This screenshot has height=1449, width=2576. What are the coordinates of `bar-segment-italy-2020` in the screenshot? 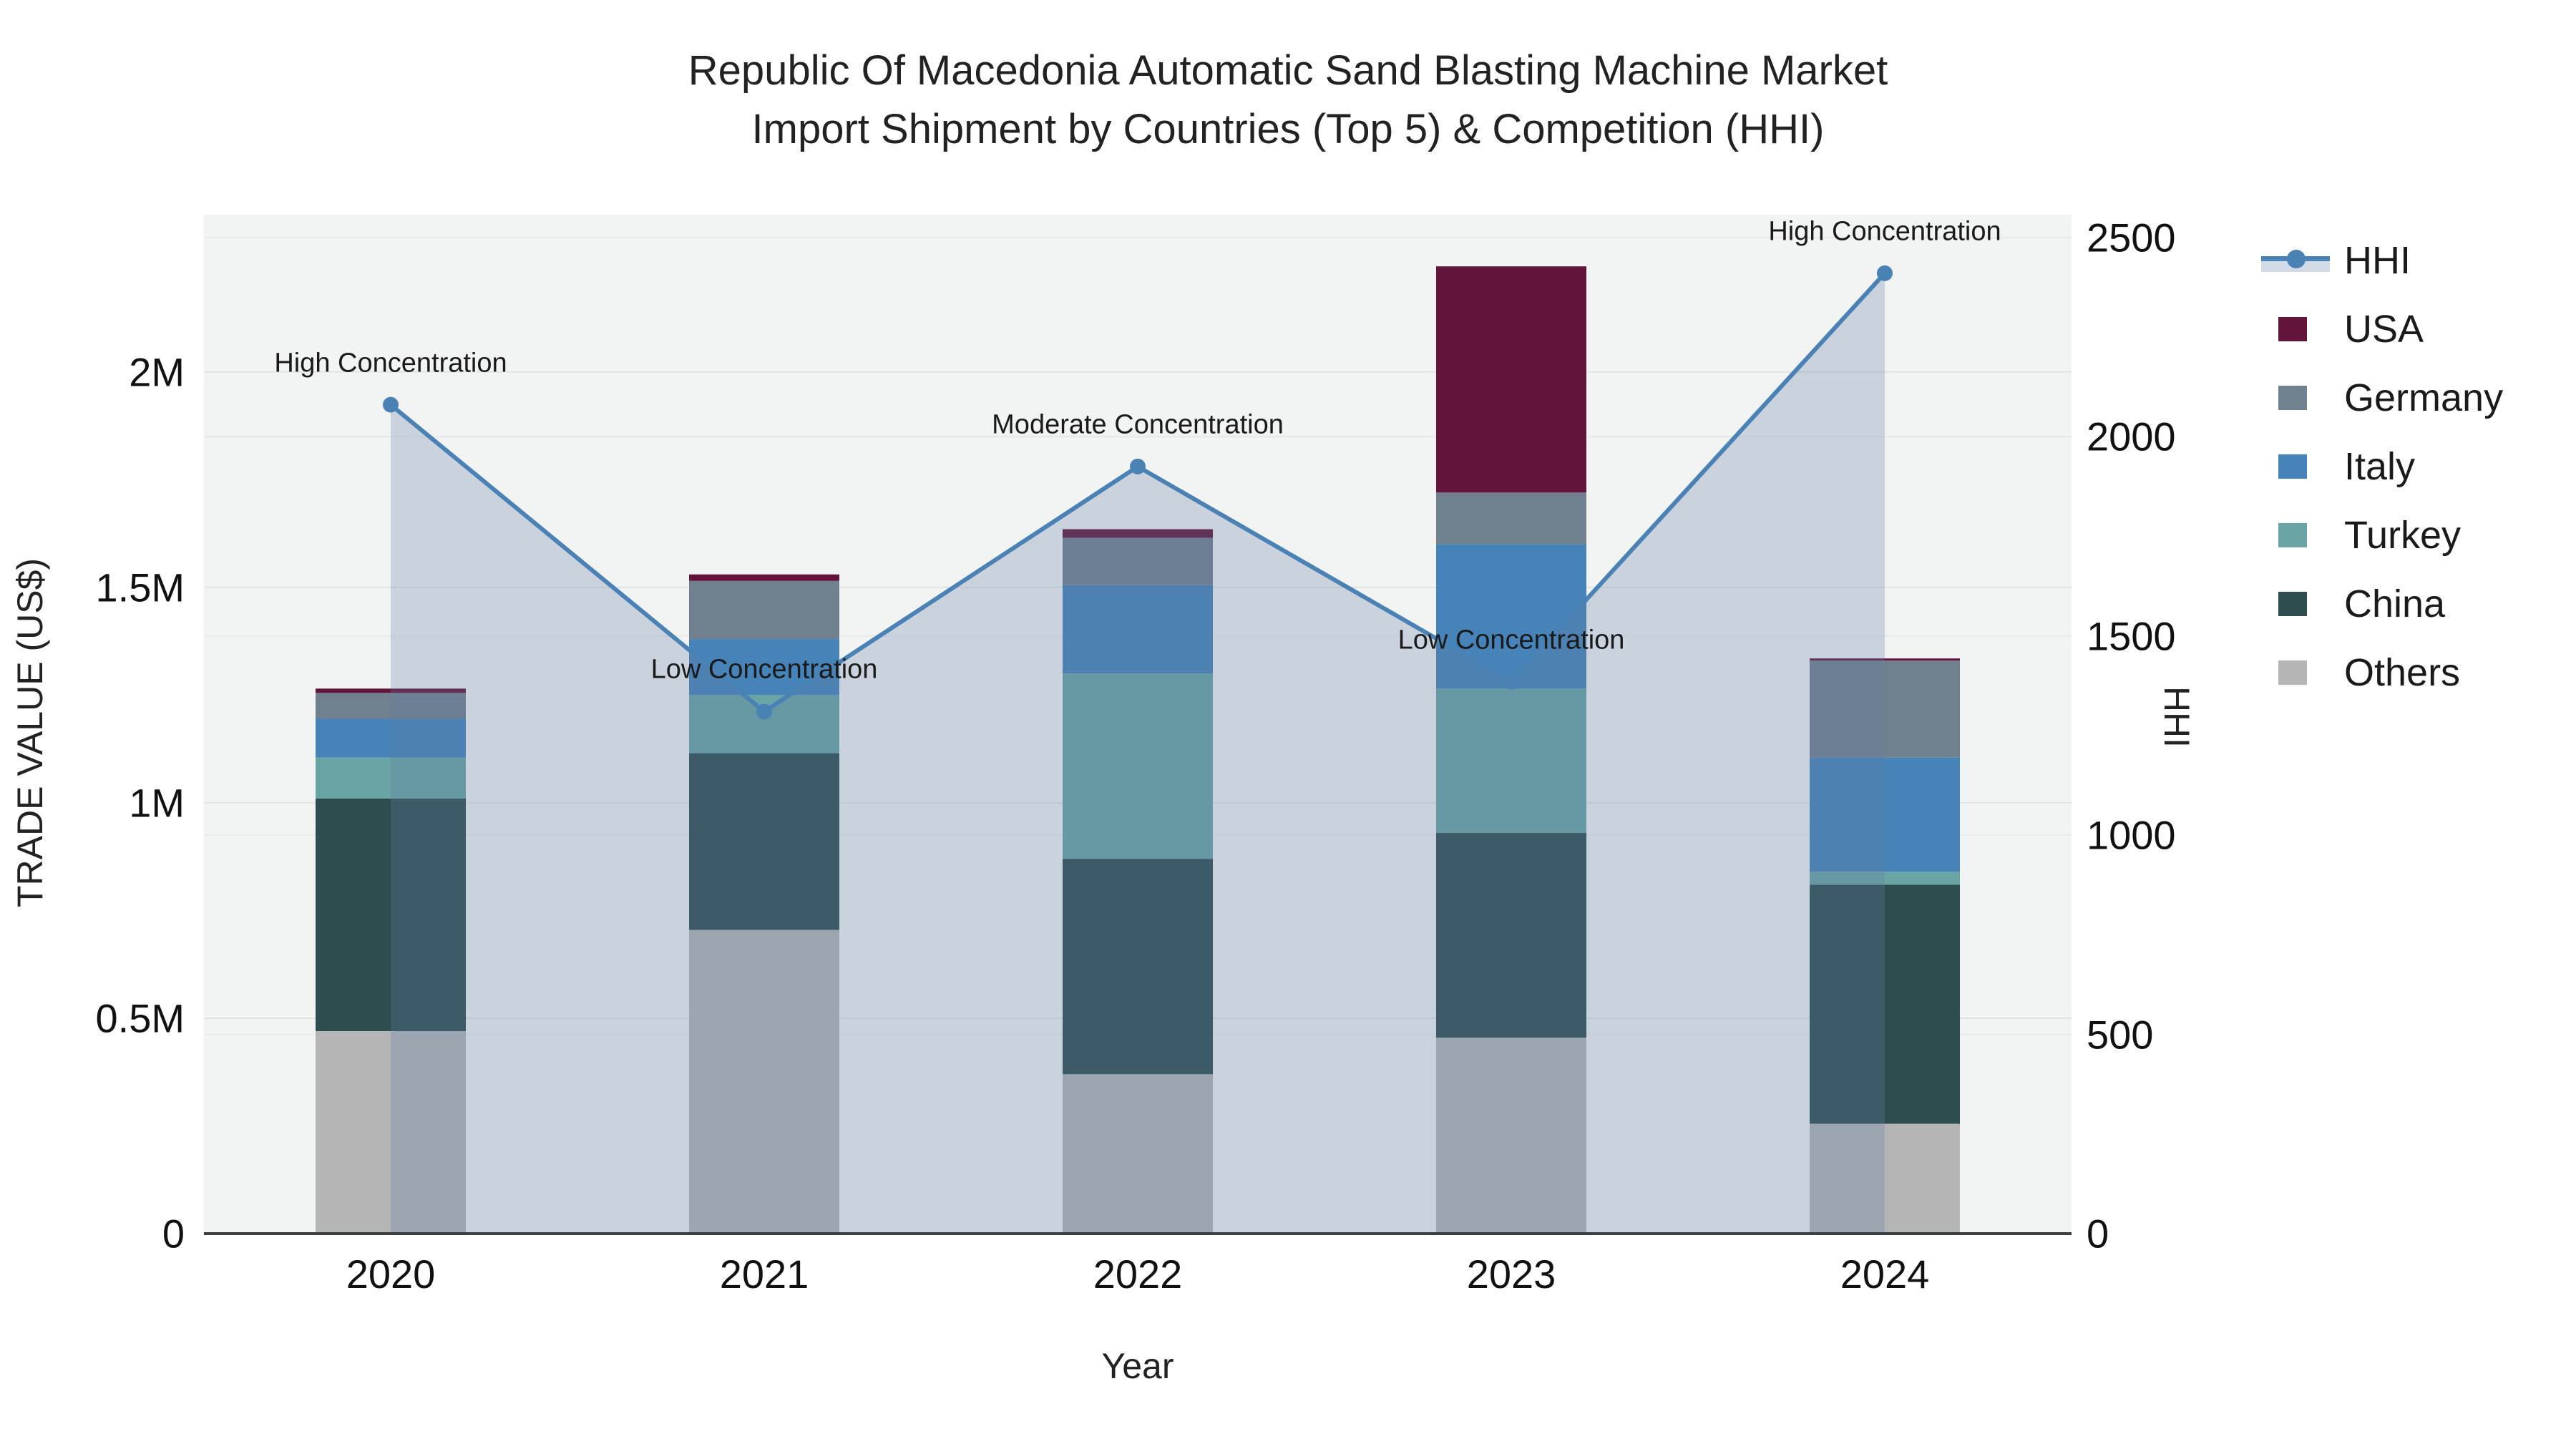 It's located at (391, 738).